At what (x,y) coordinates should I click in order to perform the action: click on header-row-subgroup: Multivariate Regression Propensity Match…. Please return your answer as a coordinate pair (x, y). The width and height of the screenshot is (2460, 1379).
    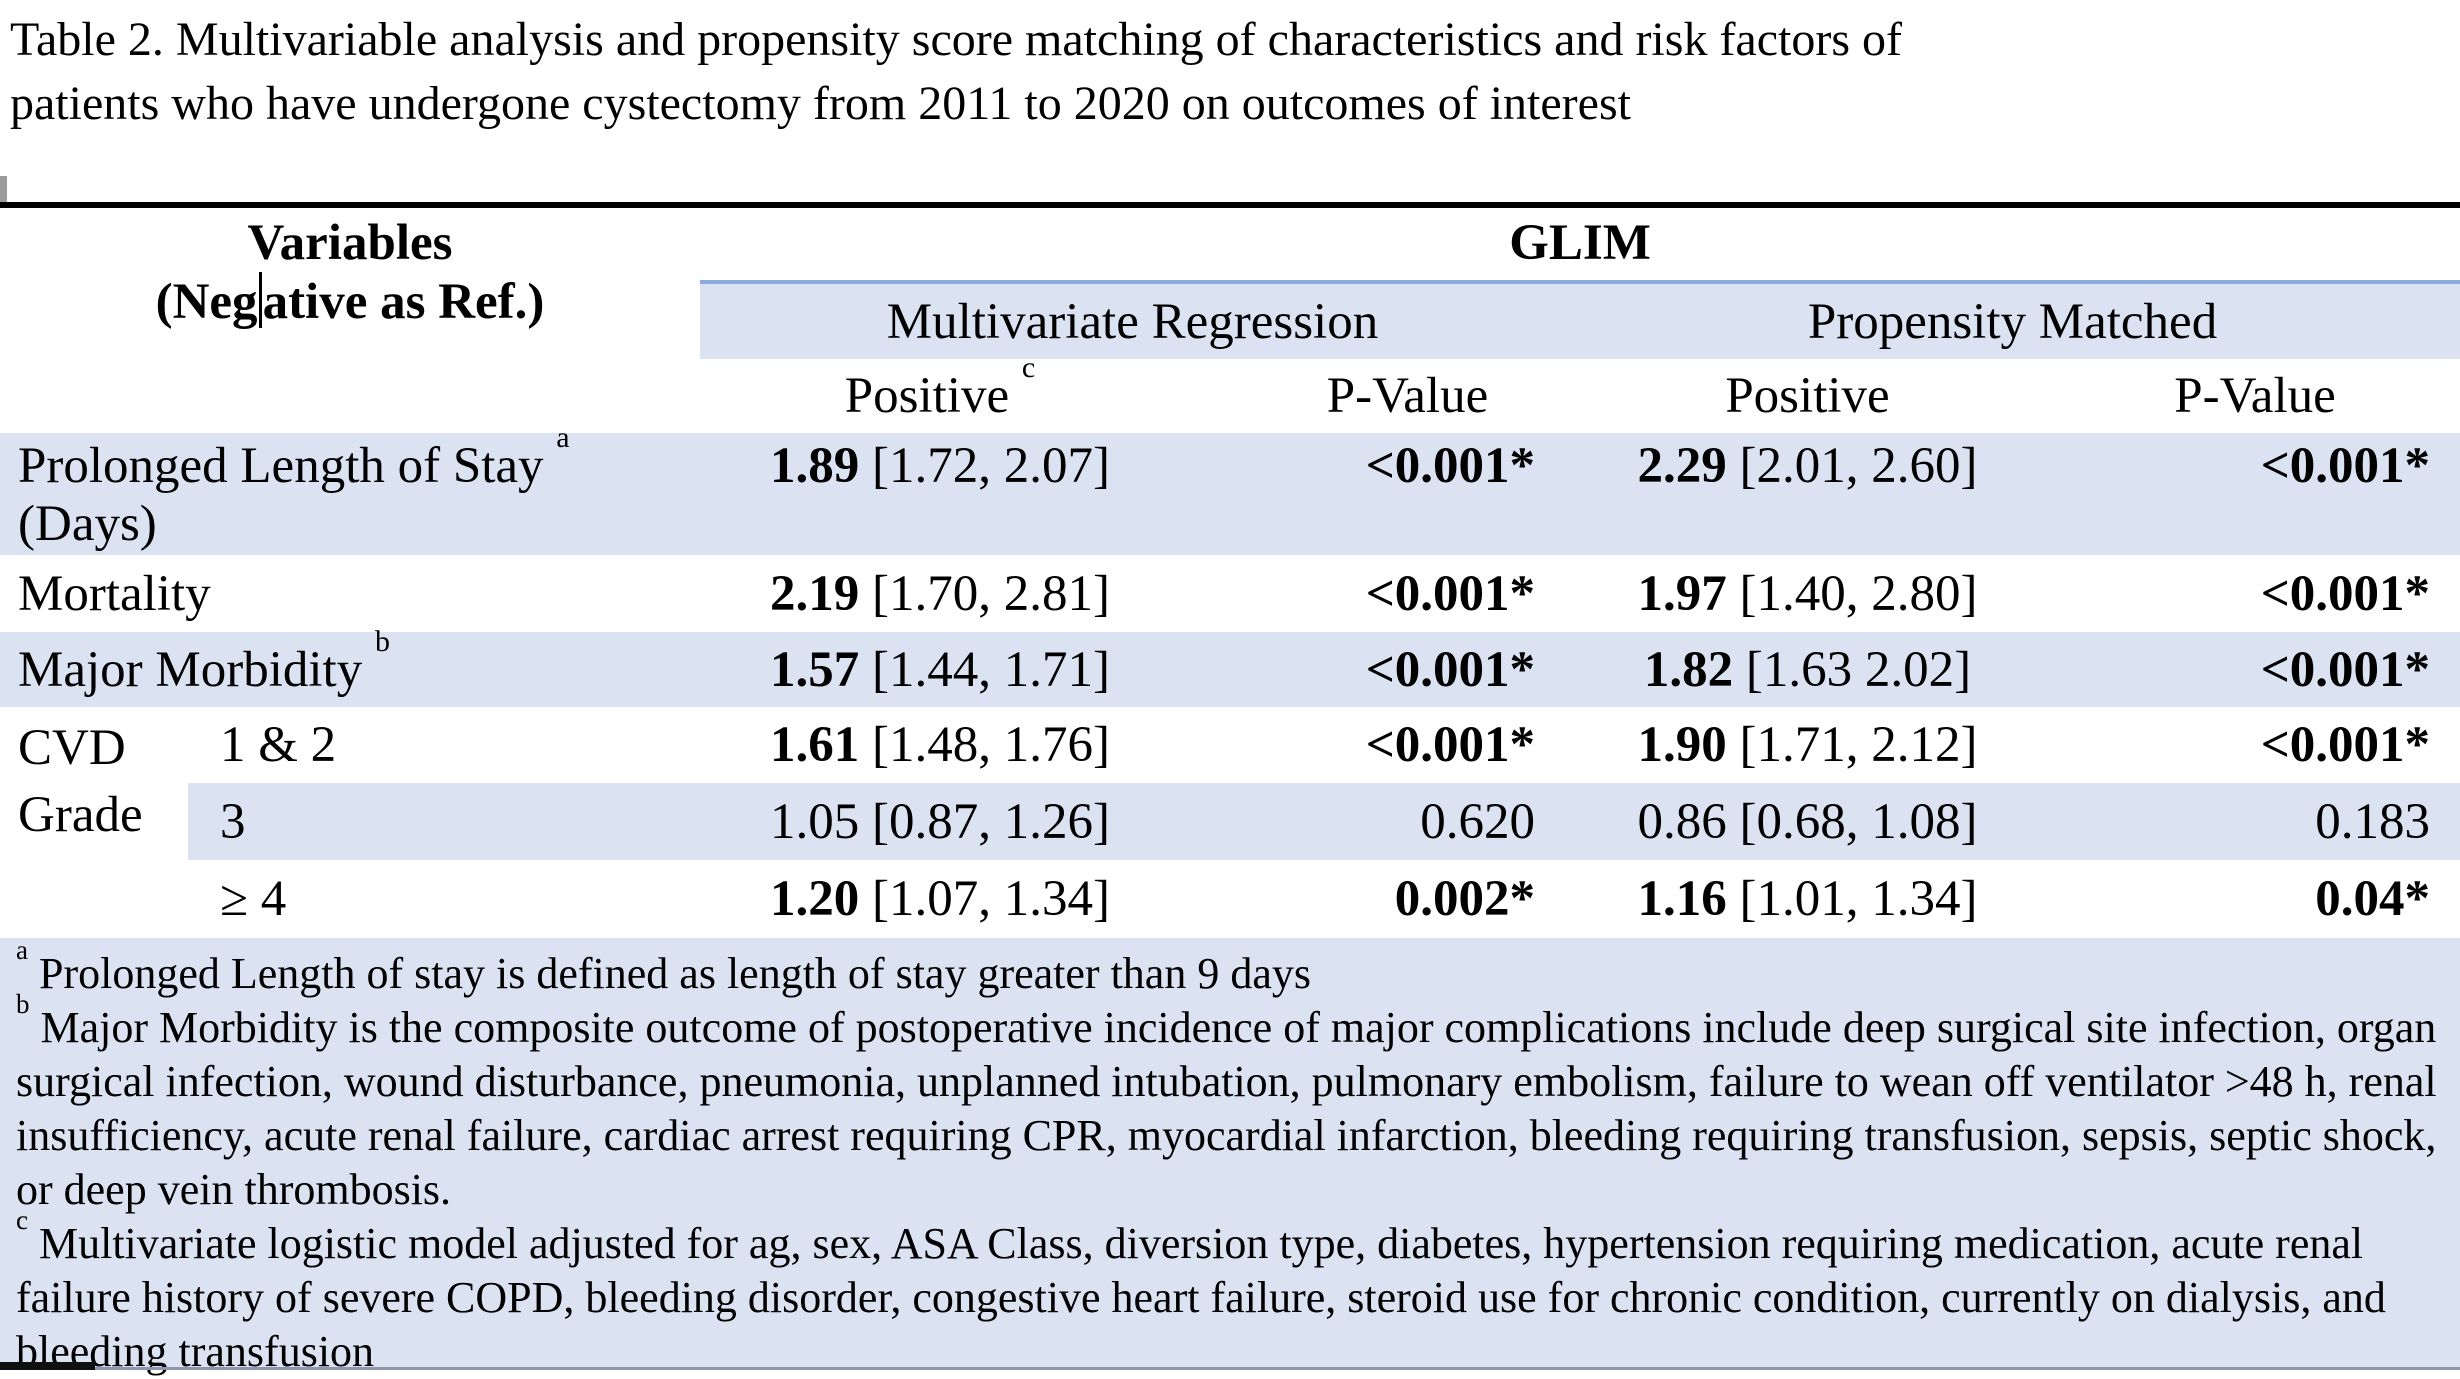
    Looking at the image, I should click on (1230, 319).